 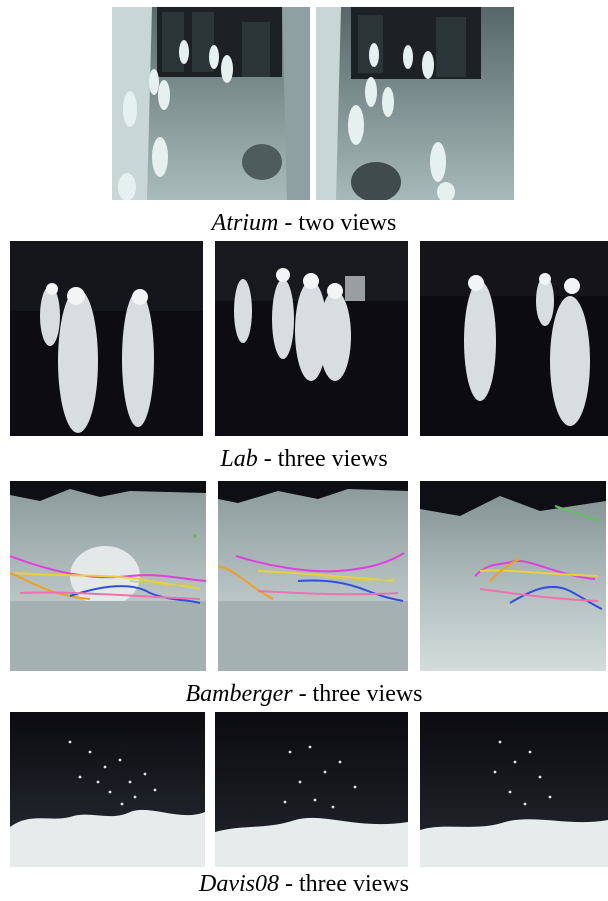 I want to click on caption-lab-dataset: Lab, so click(x=239, y=459).